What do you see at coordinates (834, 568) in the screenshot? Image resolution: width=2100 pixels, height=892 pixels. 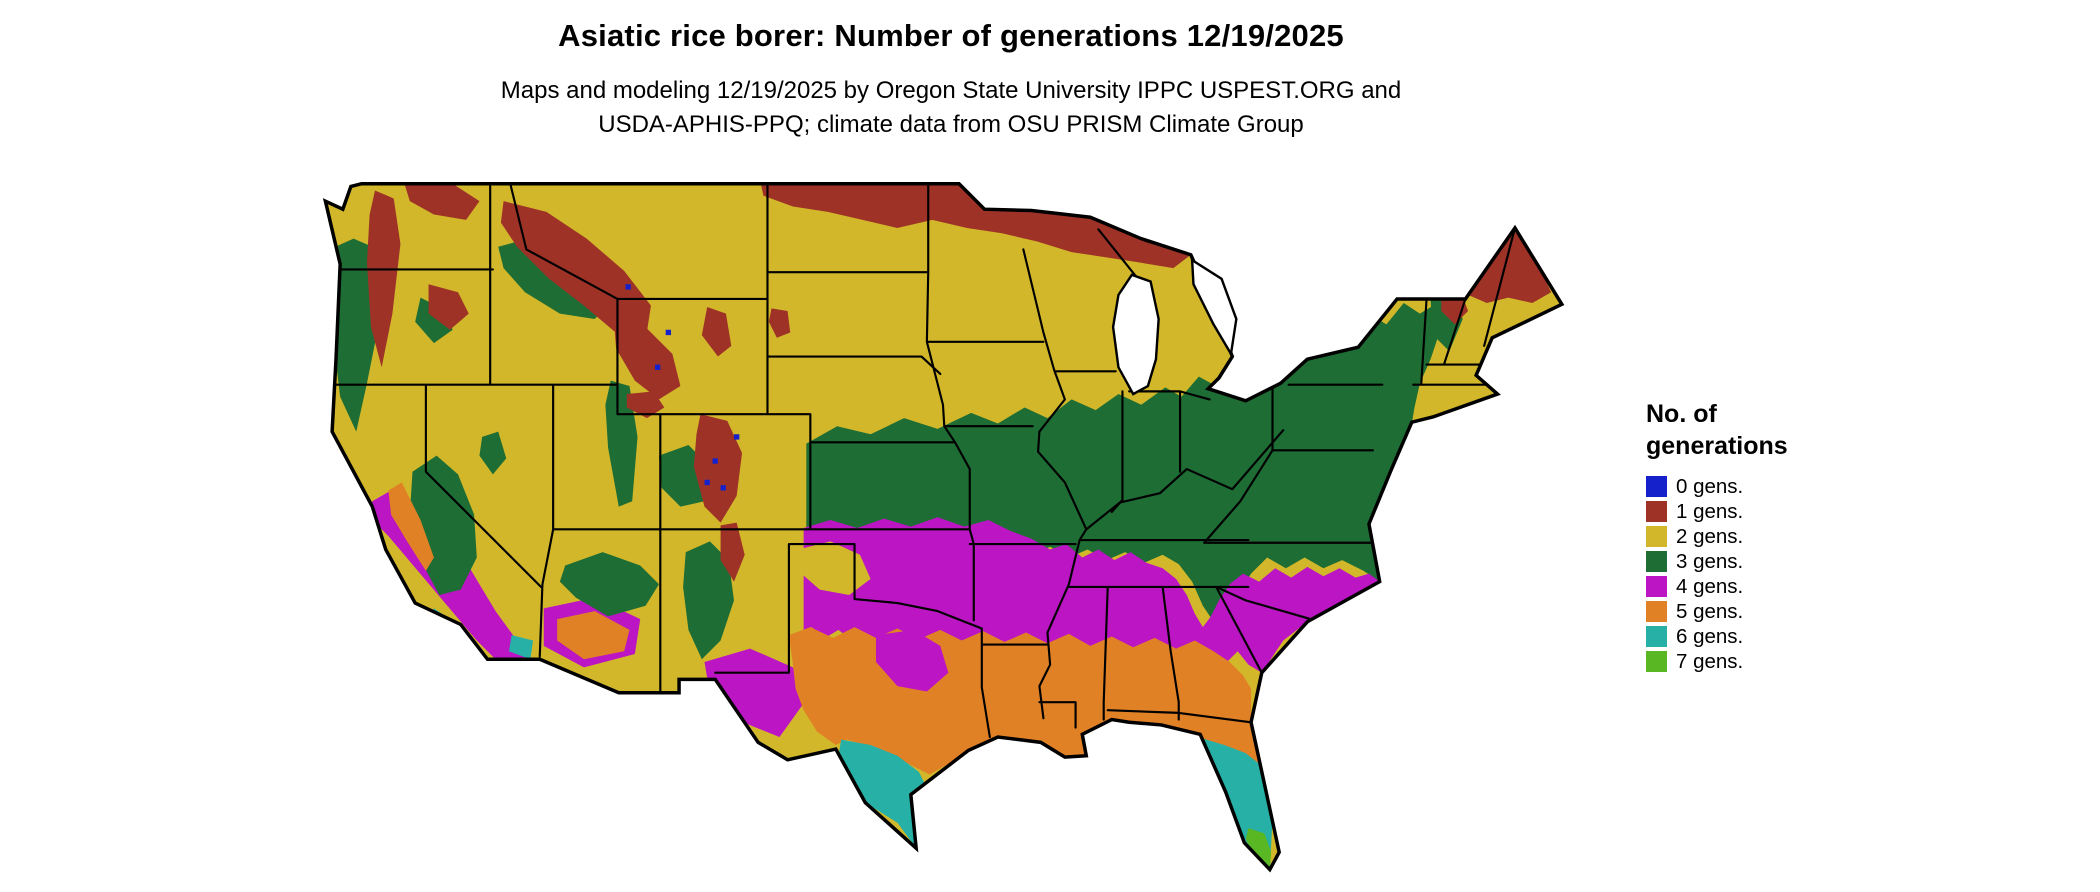 I see `band-2-generations-patch` at bounding box center [834, 568].